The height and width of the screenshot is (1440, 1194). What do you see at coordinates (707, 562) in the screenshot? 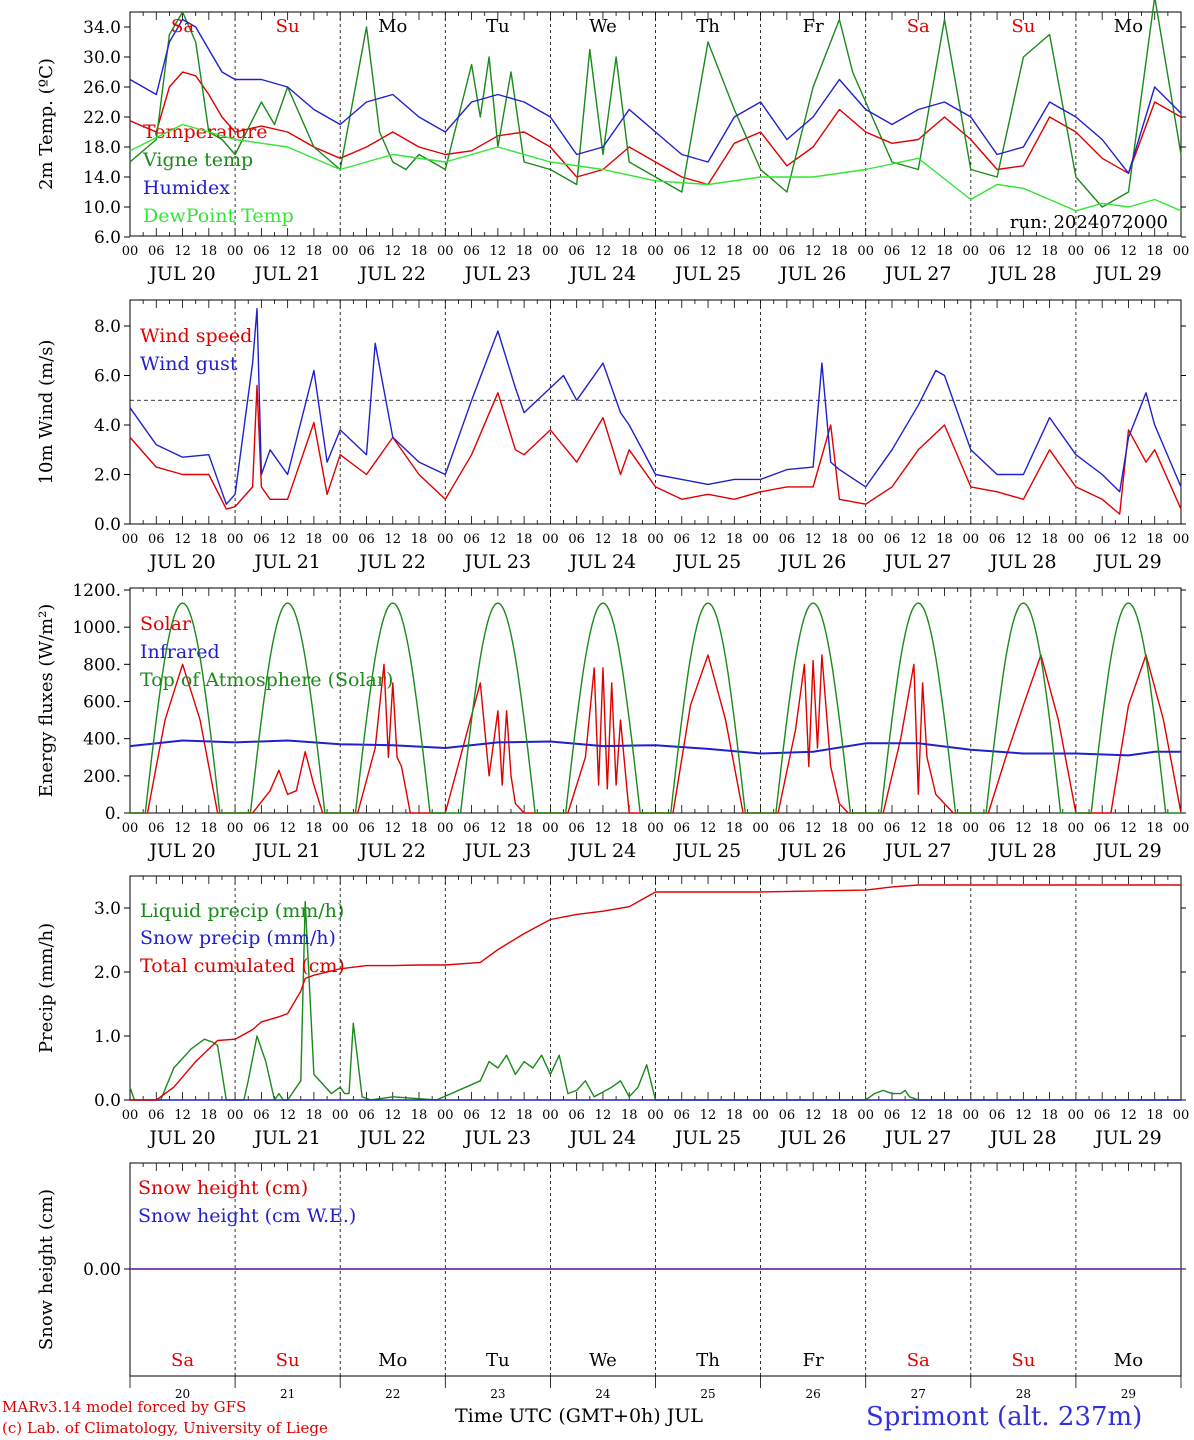
I see `date-label: JUL 25` at bounding box center [707, 562].